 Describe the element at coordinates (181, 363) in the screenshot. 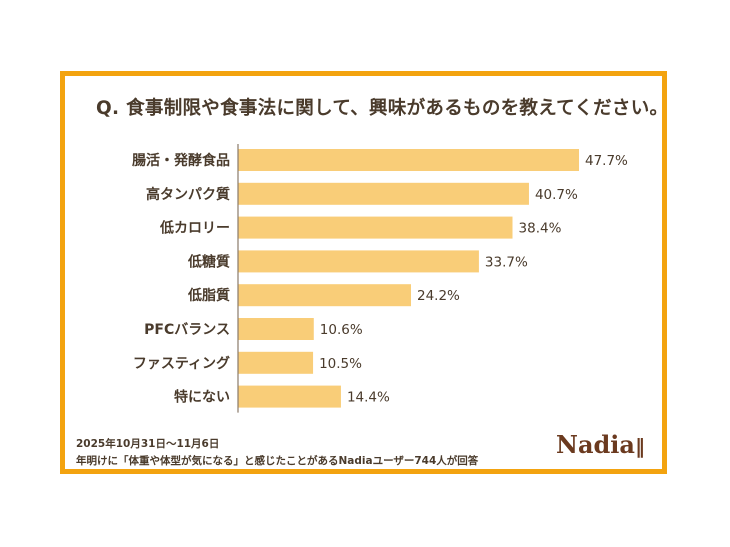

I see `category-label: ファスティング` at that location.